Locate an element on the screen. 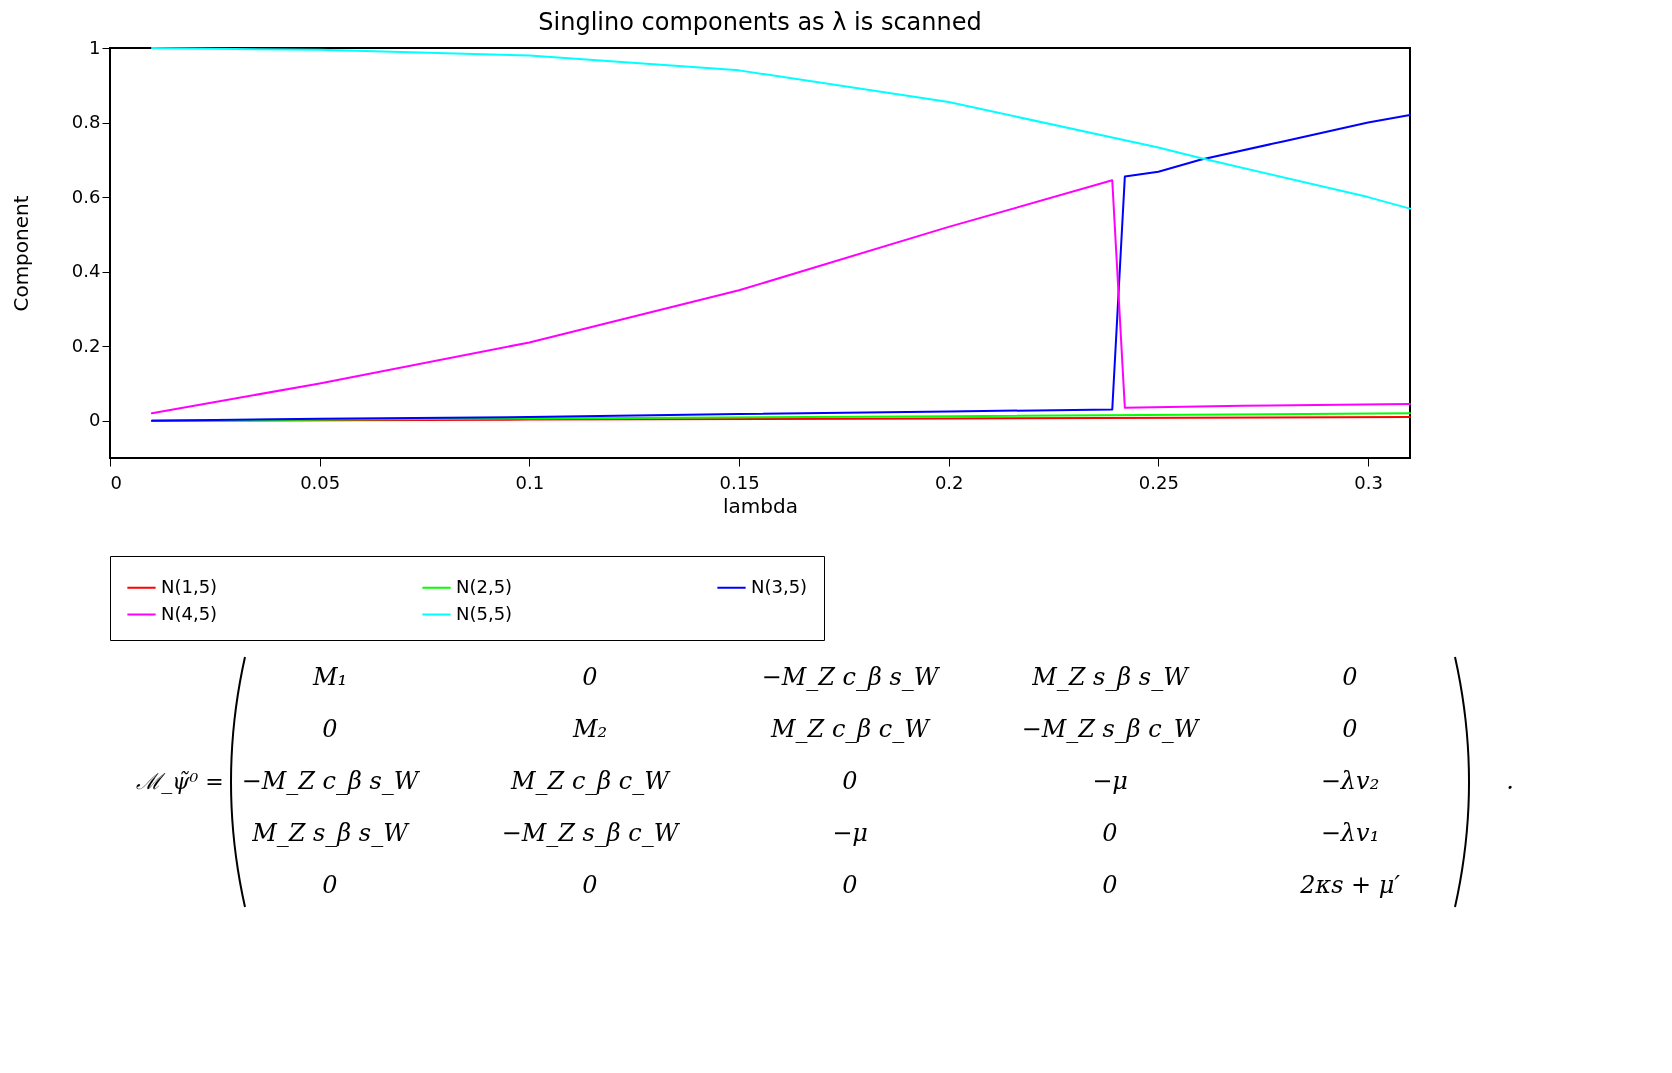 The image size is (1672, 1073). text: 2κs + μ′ is located at coordinates (1350, 885).